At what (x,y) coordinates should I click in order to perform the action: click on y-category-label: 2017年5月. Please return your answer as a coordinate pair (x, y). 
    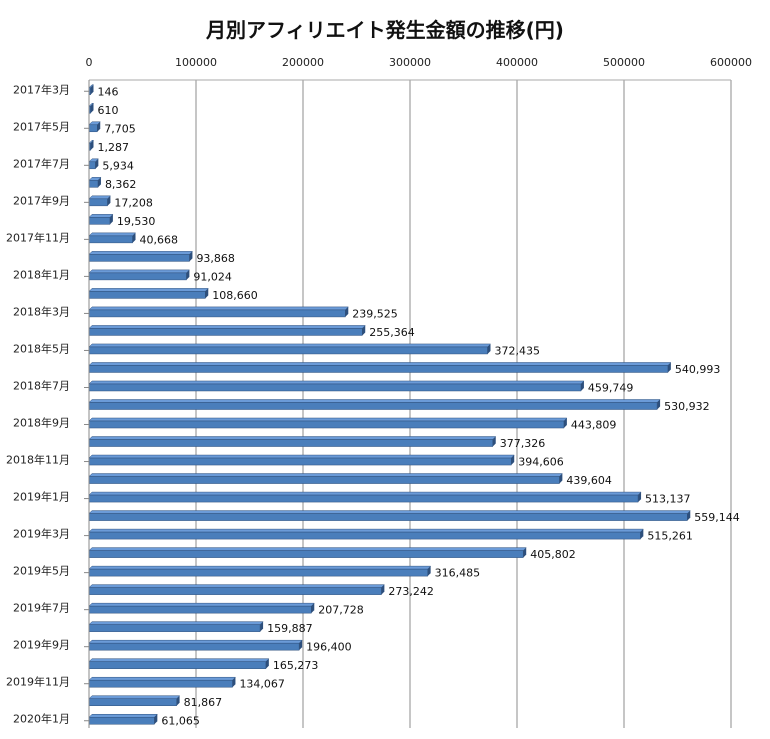
    Looking at the image, I should click on (41, 126).